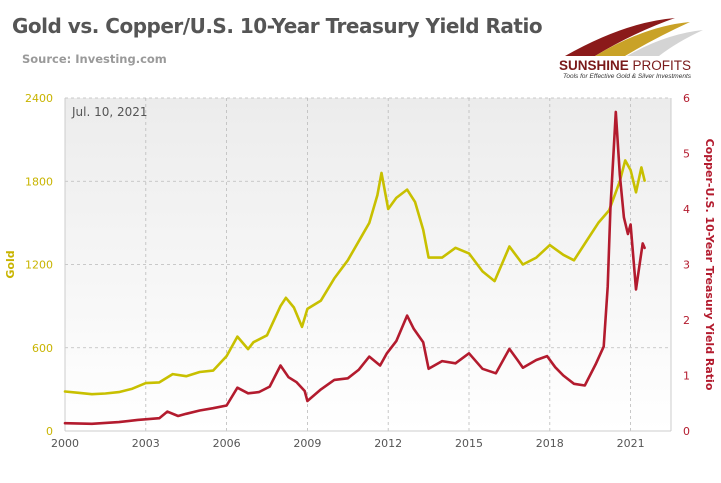 The image size is (721, 483). I want to click on y-axis-right-label: Copper-U.S. 10-Year Treasury Yield Ratio, so click(709, 265).